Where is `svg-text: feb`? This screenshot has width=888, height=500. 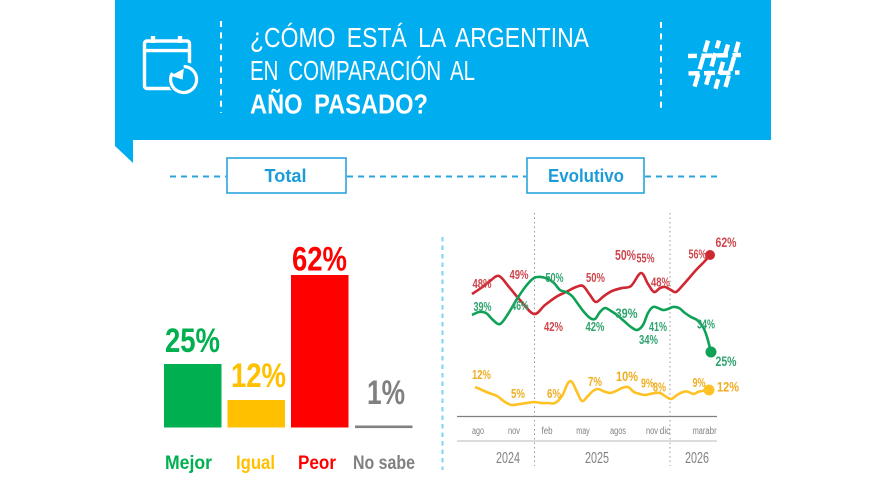
svg-text: feb is located at coordinates (547, 431).